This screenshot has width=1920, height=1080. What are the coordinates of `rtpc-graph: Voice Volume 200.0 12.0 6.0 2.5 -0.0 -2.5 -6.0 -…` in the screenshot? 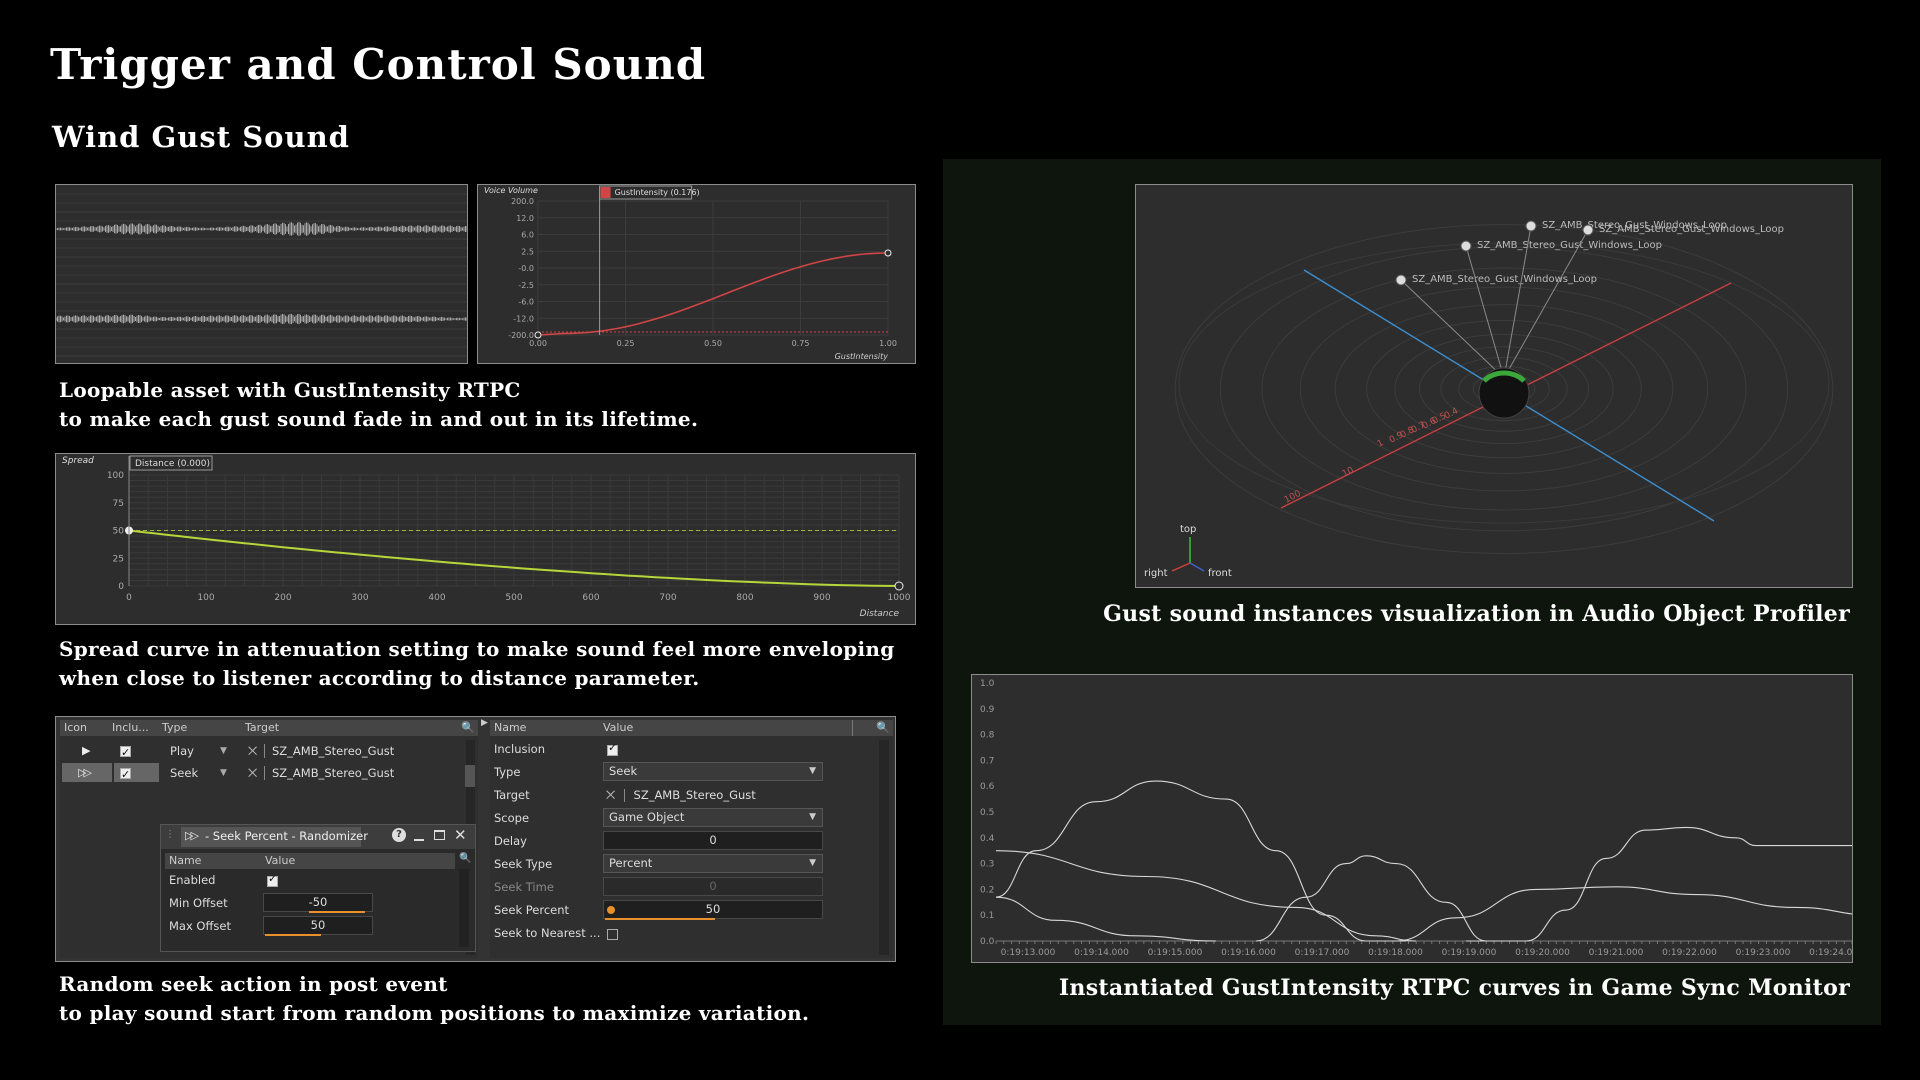 It's located at (696, 274).